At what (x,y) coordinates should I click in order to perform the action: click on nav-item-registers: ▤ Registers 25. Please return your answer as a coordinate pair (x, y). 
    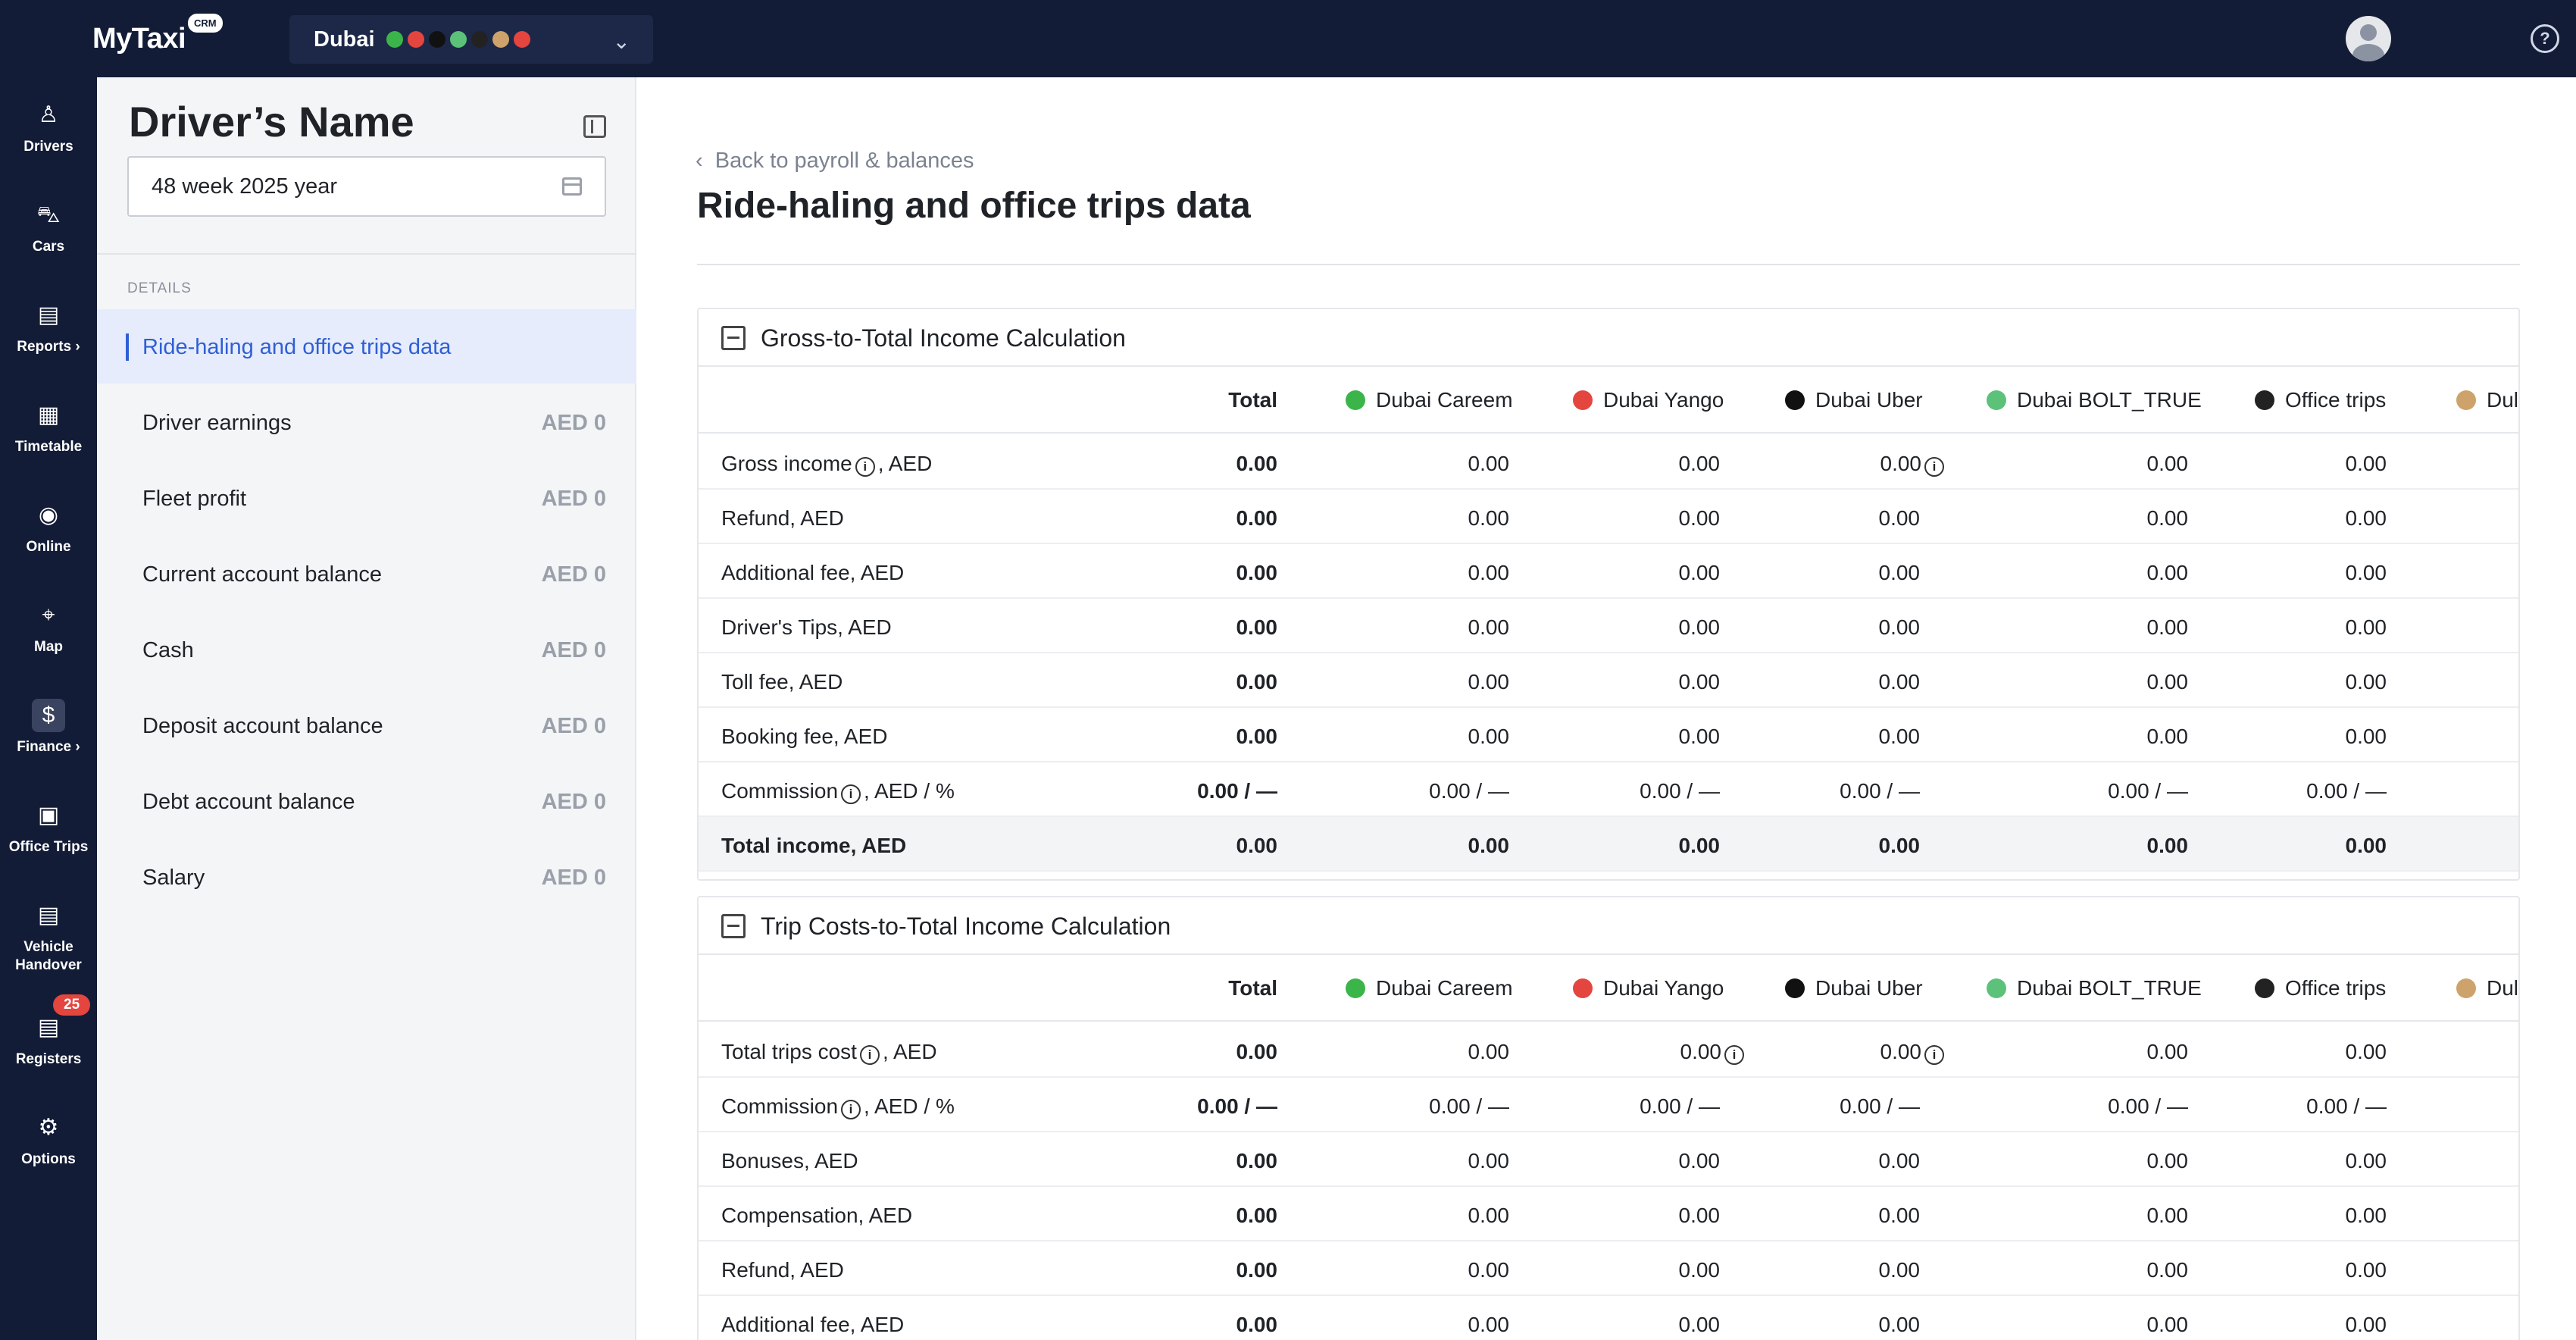
    Looking at the image, I should click on (48, 1031).